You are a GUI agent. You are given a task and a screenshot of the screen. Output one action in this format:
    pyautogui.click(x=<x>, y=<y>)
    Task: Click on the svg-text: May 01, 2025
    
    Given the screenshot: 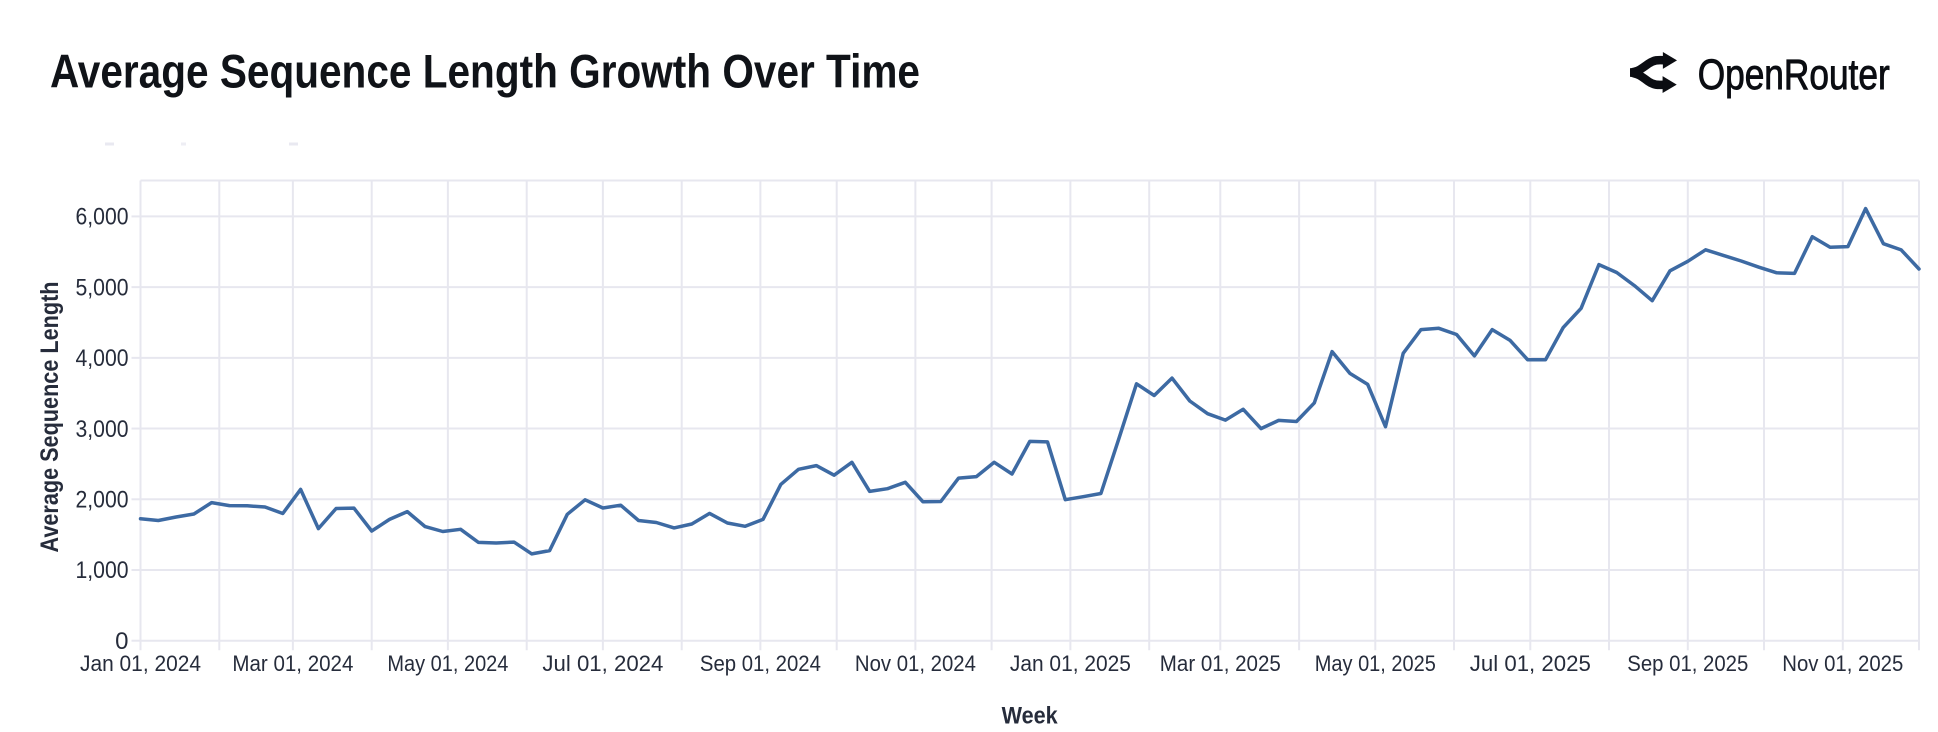 What is the action you would take?
    pyautogui.click(x=1375, y=663)
    